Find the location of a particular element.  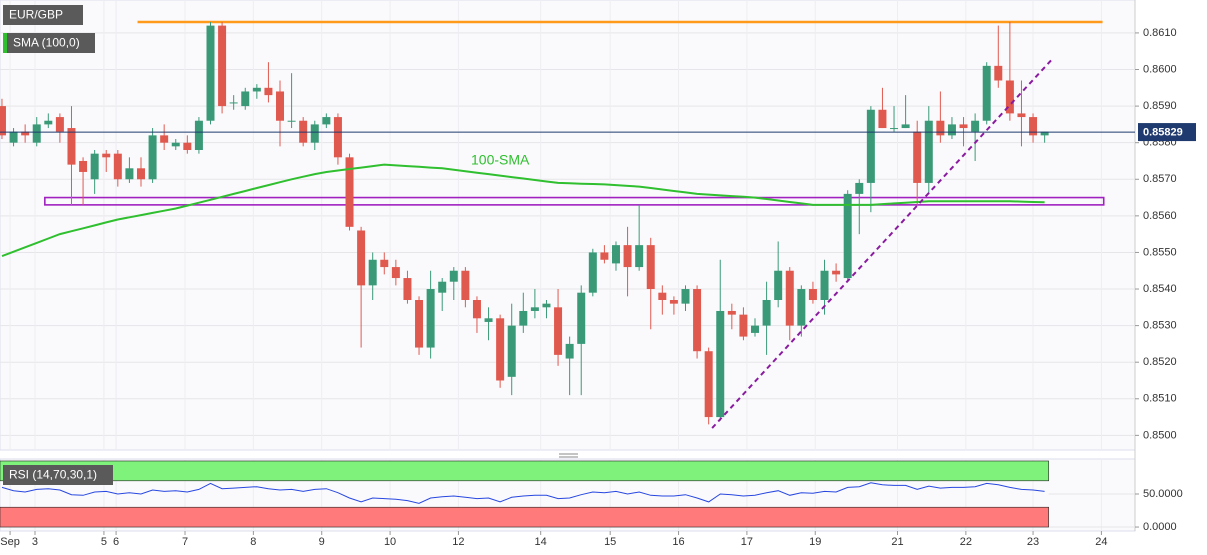

y-tick-label: 0.8590 is located at coordinates (1160, 106).